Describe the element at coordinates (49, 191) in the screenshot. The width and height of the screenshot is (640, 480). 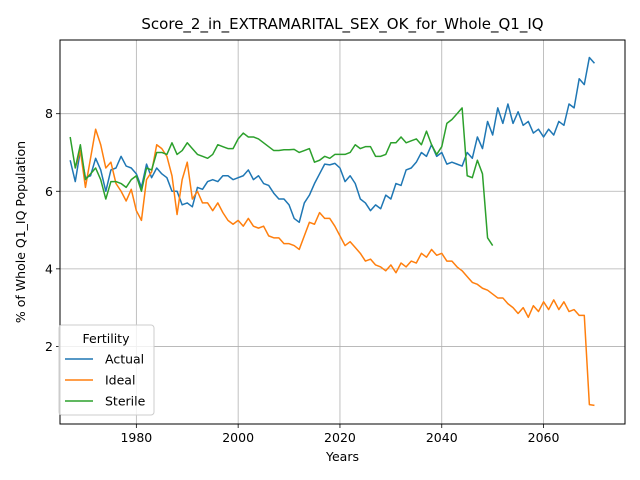
I see `y-tick-label: 6` at that location.